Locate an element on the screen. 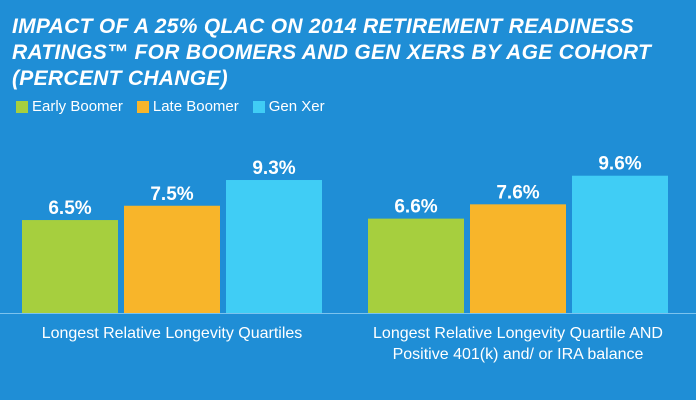  legend-item-1: Late Boomer is located at coordinates (187, 106).